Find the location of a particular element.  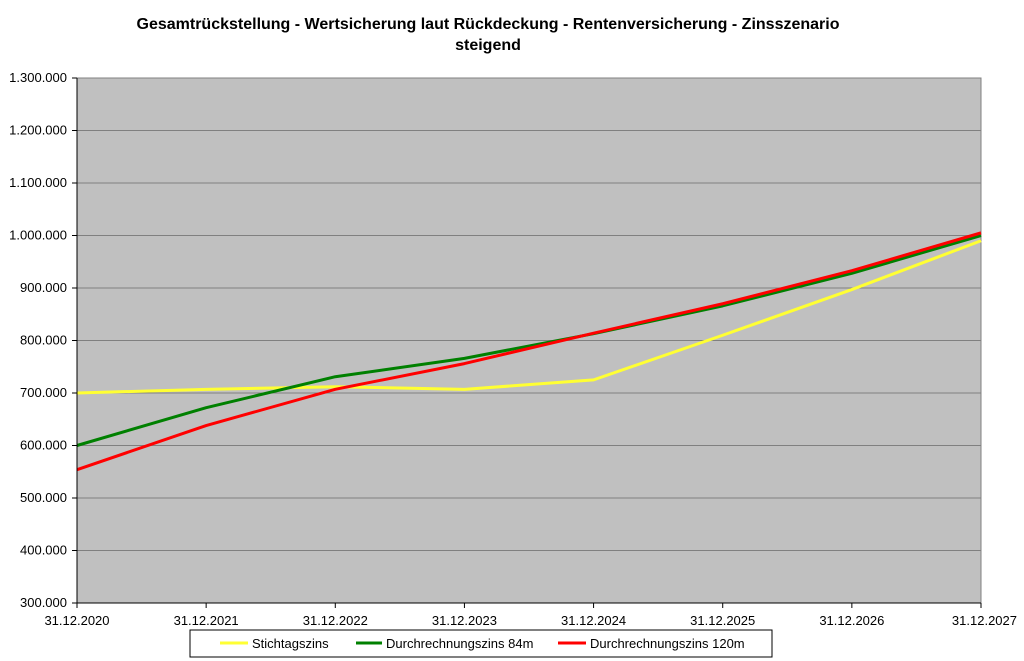

x-tick-label: 31.12.2022 is located at coordinates (335, 620).